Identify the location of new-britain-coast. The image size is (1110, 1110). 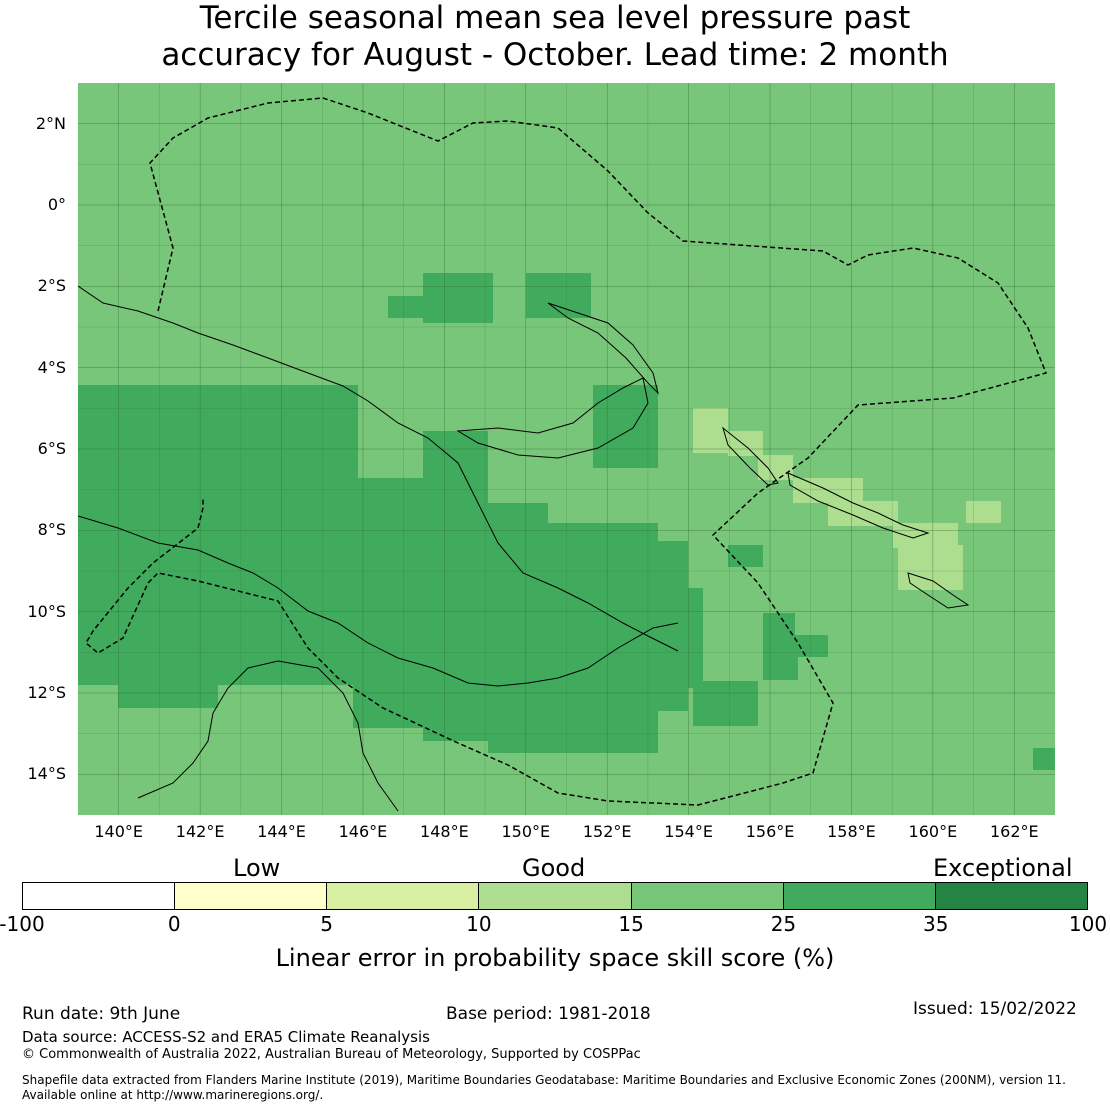
(552, 418).